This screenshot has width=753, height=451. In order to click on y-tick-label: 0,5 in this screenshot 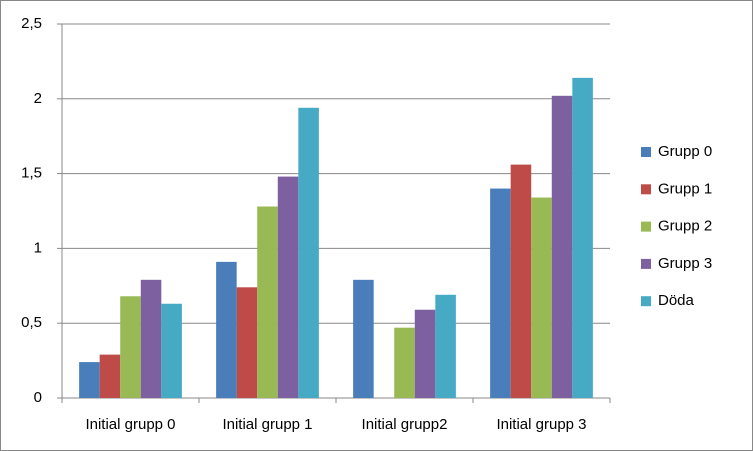, I will do `click(31, 322)`.